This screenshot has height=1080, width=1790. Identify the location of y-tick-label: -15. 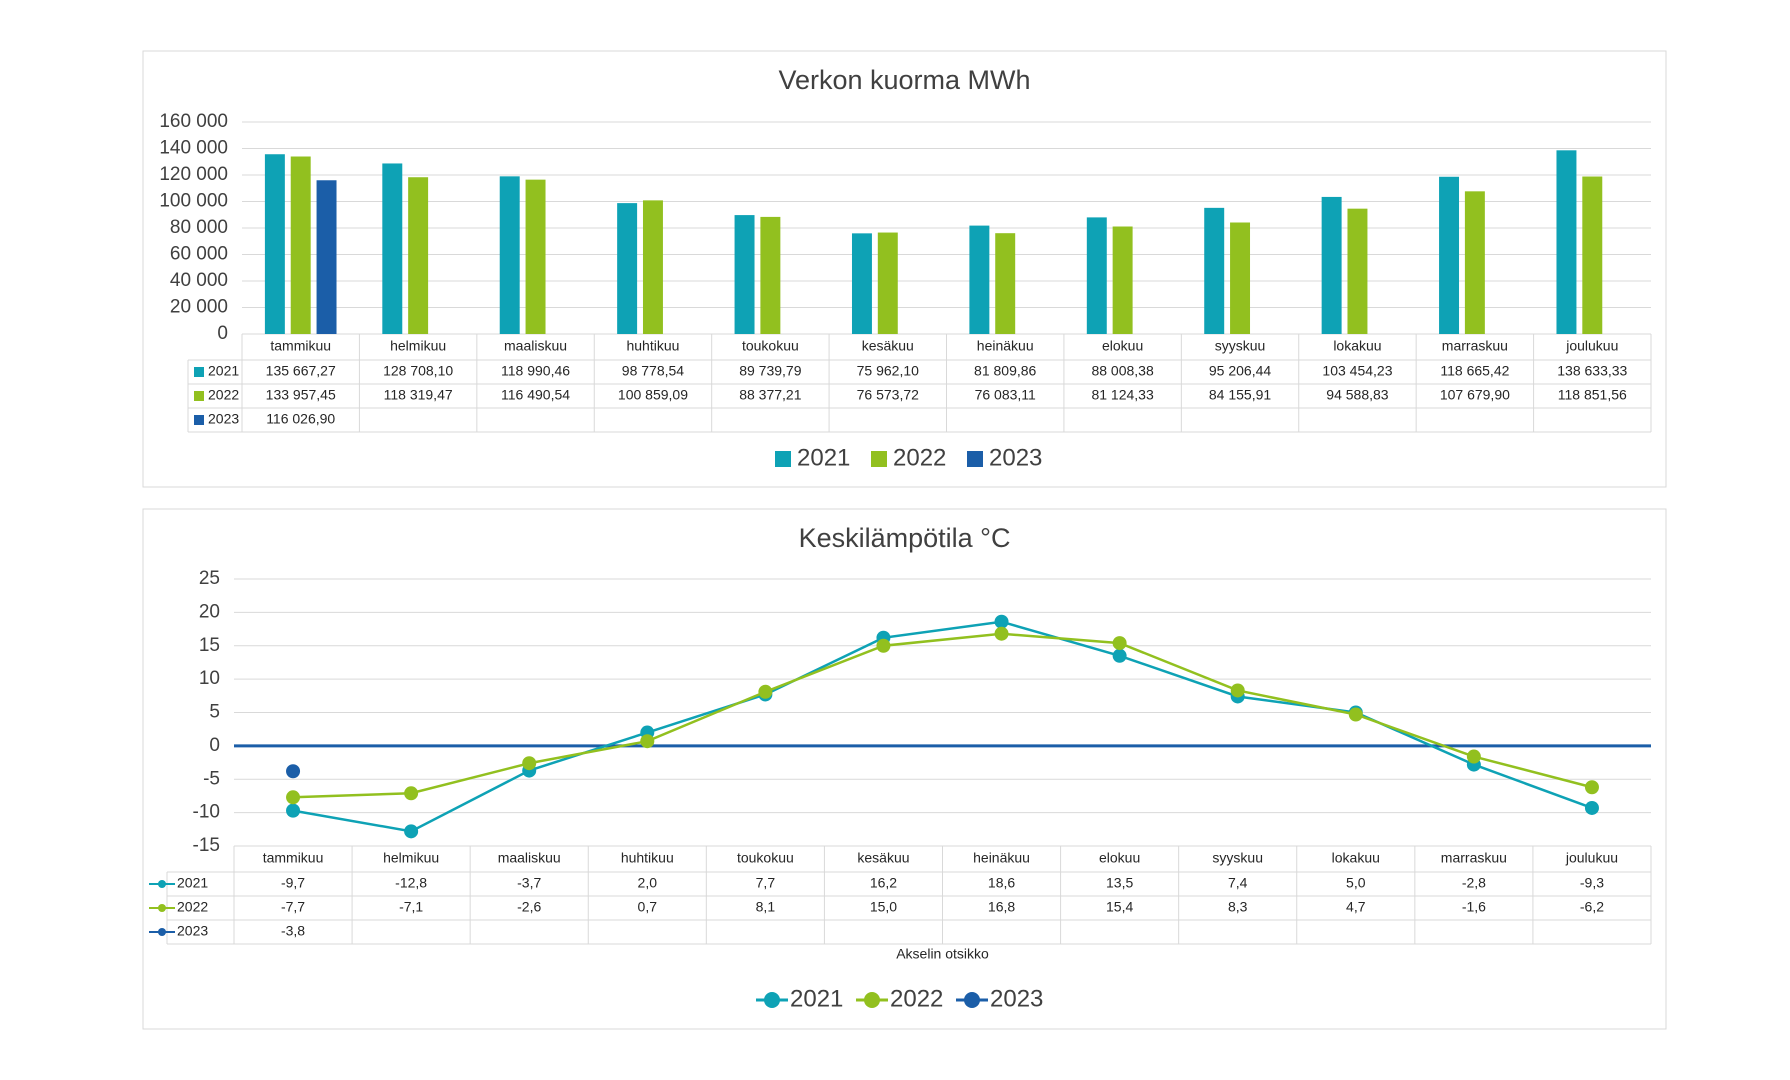
(206, 845).